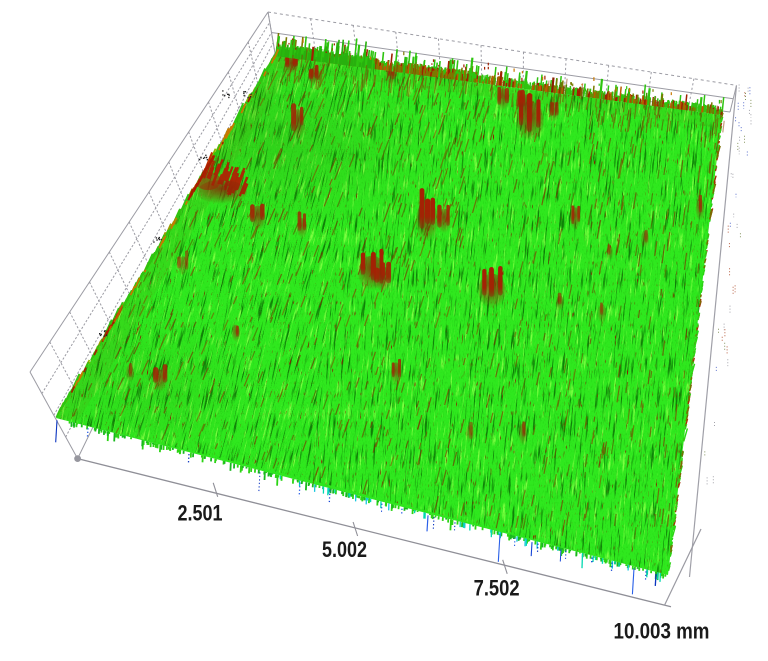 The width and height of the screenshot is (768, 661). Describe the element at coordinates (497, 588) in the screenshot. I see `svg-text: 7.502` at that location.